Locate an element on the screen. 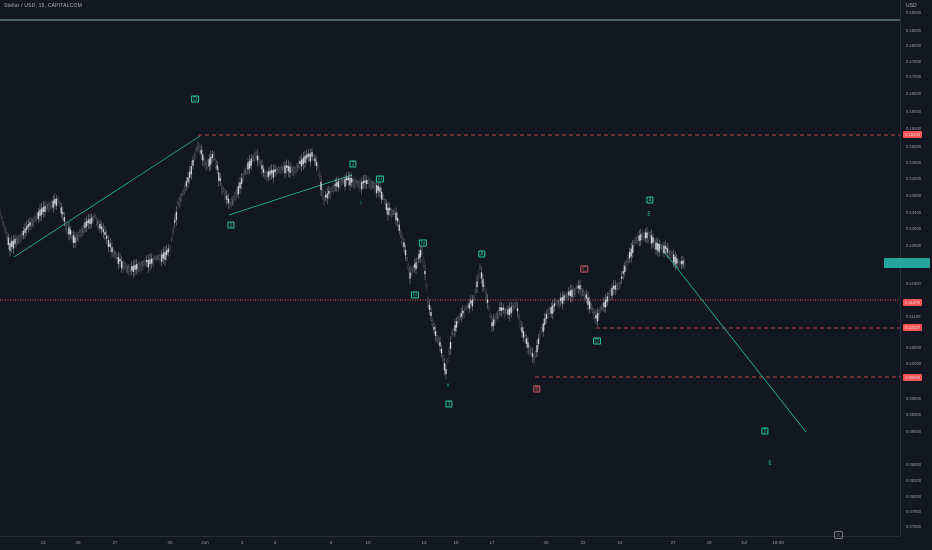 This screenshot has height=550, width=932. time-tick-label: 23 is located at coordinates (43, 542).